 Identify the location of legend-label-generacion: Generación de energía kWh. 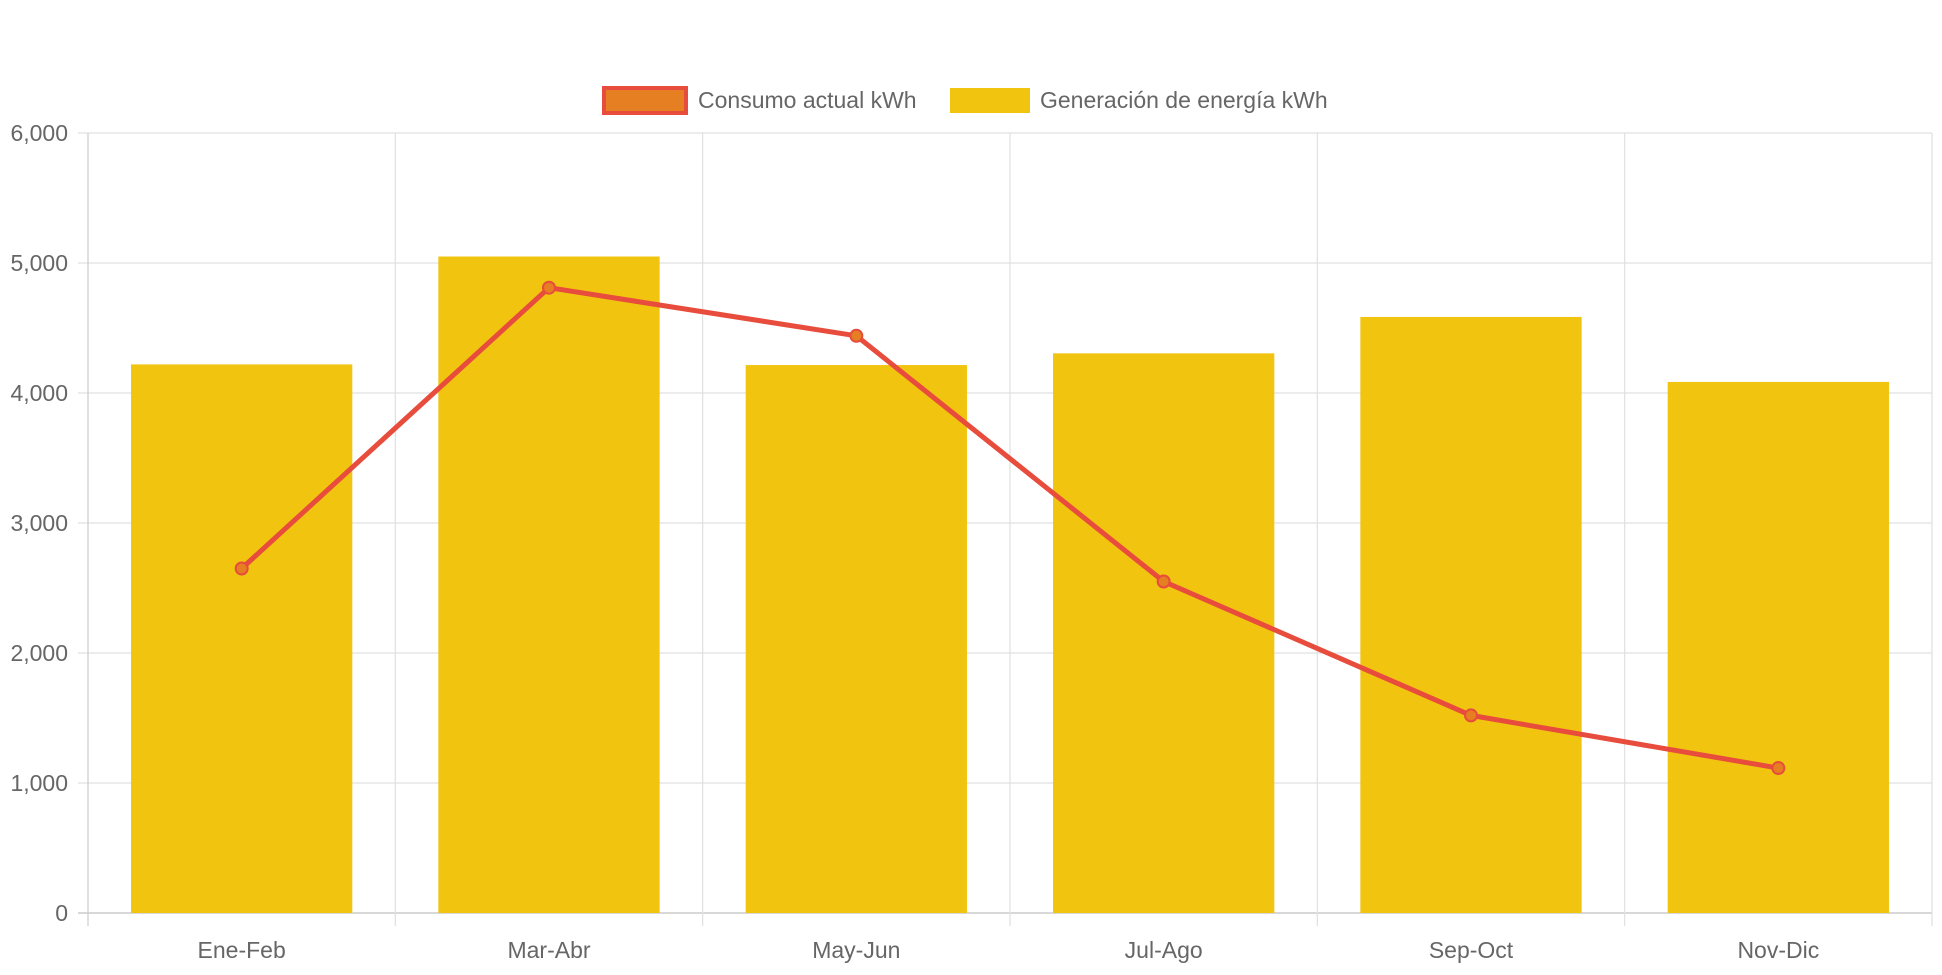
(1184, 100).